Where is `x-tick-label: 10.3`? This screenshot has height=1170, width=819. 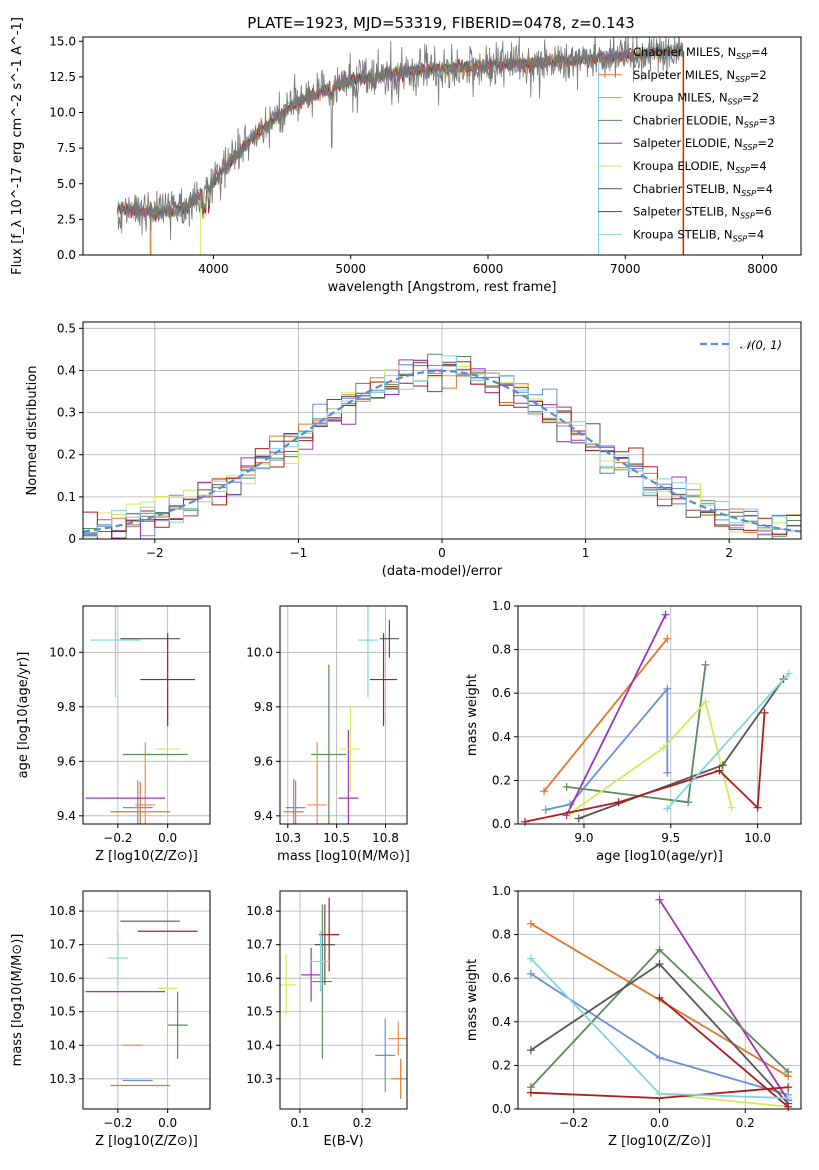 x-tick-label: 10.3 is located at coordinates (287, 838).